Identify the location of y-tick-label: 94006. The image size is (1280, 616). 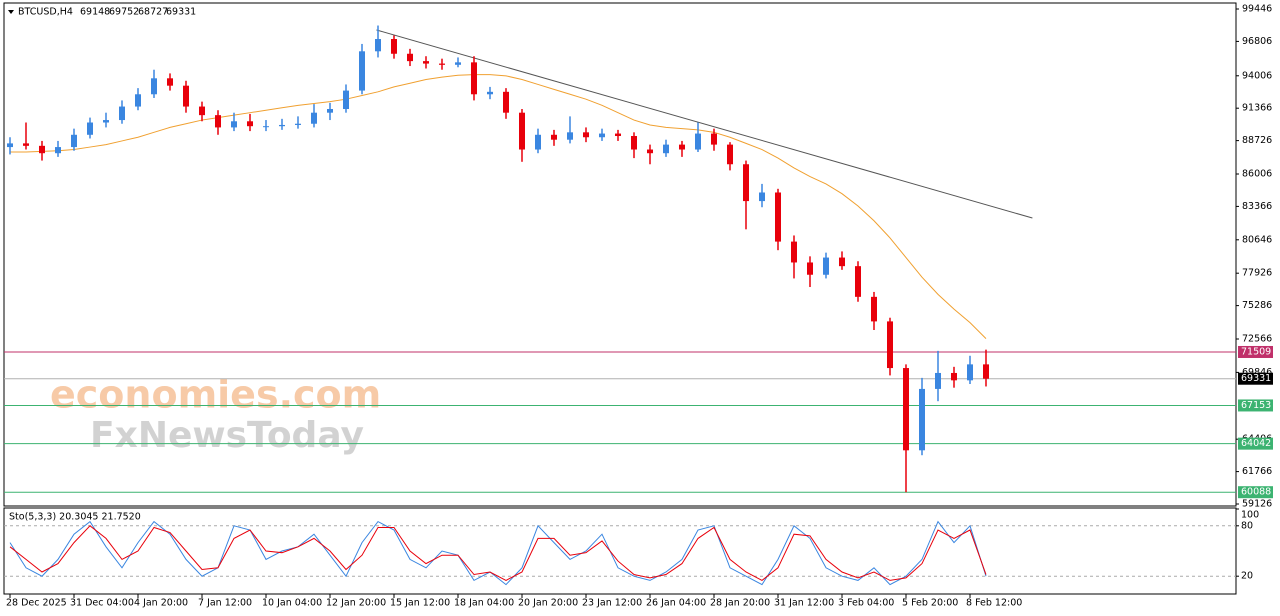
(1257, 75).